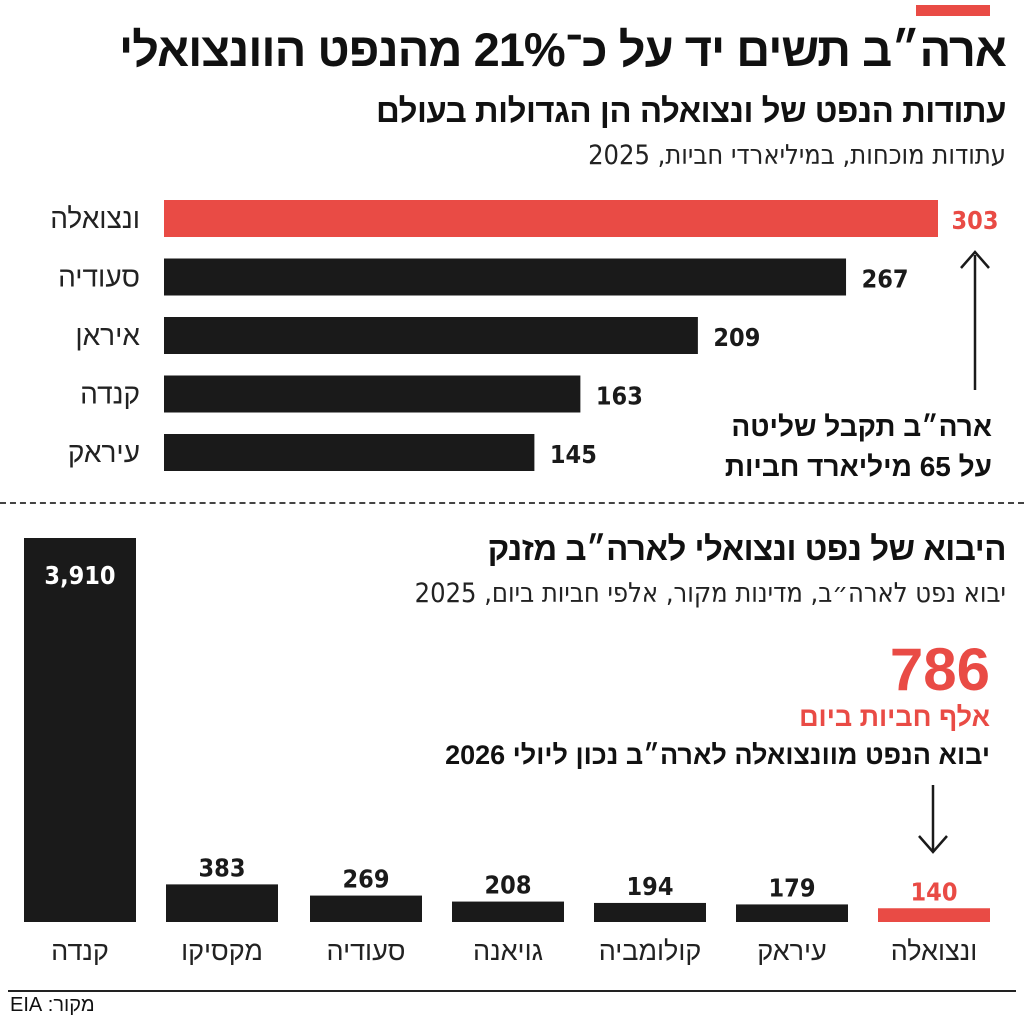 Image resolution: width=1024 pixels, height=1020 pixels. What do you see at coordinates (107, 335) in the screenshot?
I see `hbar-category-label: איראן` at bounding box center [107, 335].